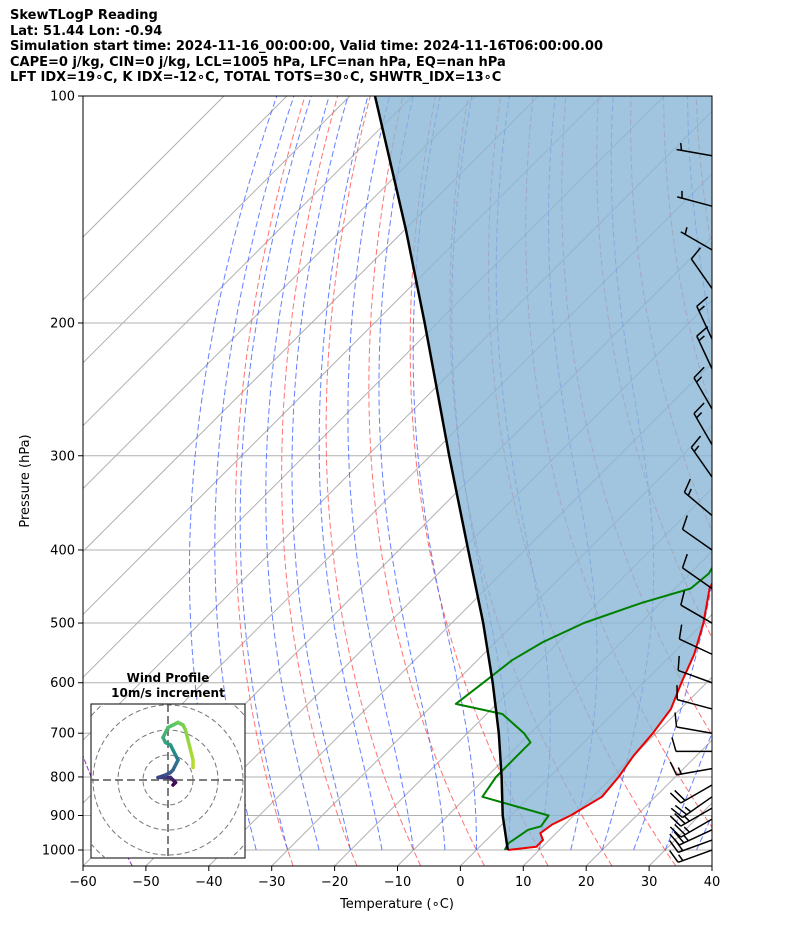  Describe the element at coordinates (334, 882) in the screenshot. I see `x-tick-label: −20` at that location.